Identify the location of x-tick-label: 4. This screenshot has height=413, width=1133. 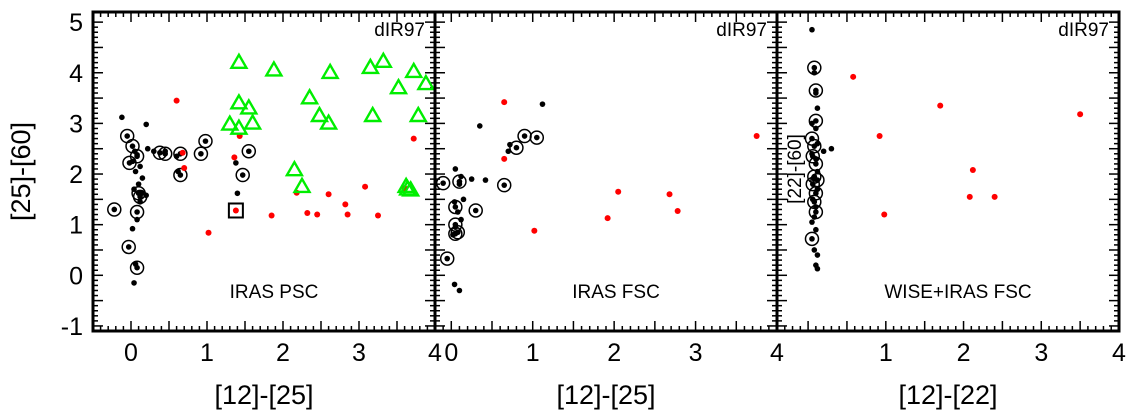
(1119, 353).